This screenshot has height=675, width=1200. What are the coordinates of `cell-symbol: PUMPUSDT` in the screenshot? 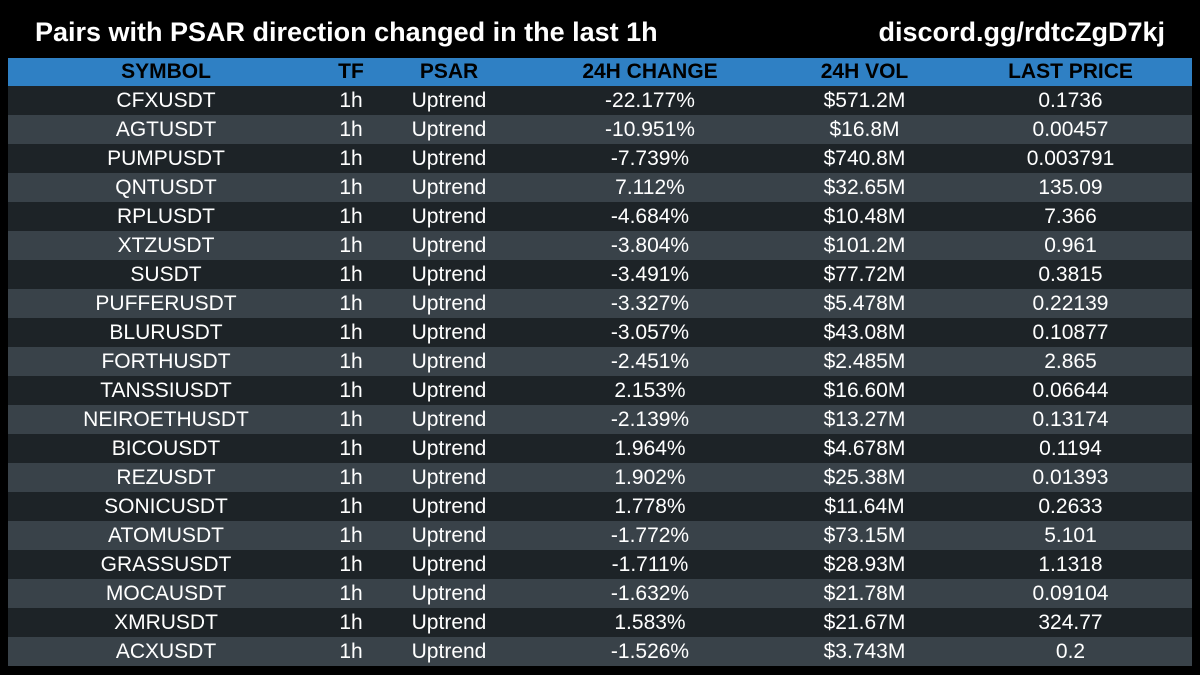 It's located at (166, 158).